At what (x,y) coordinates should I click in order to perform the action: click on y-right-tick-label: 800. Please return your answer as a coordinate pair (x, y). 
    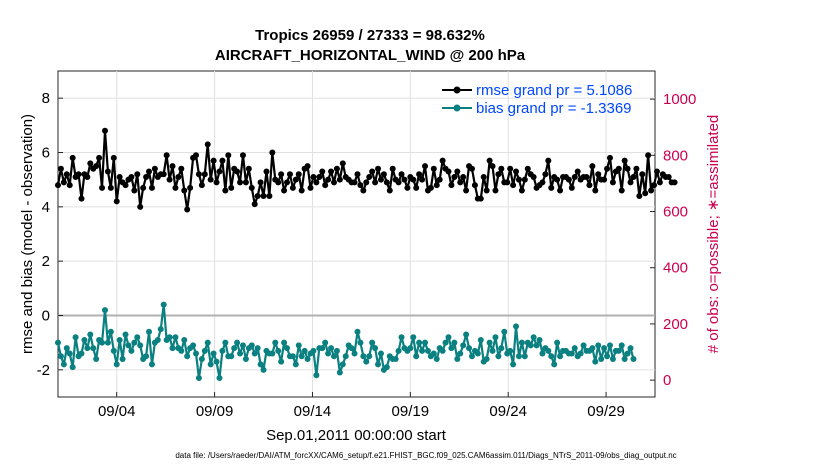
    Looking at the image, I should click on (675, 155).